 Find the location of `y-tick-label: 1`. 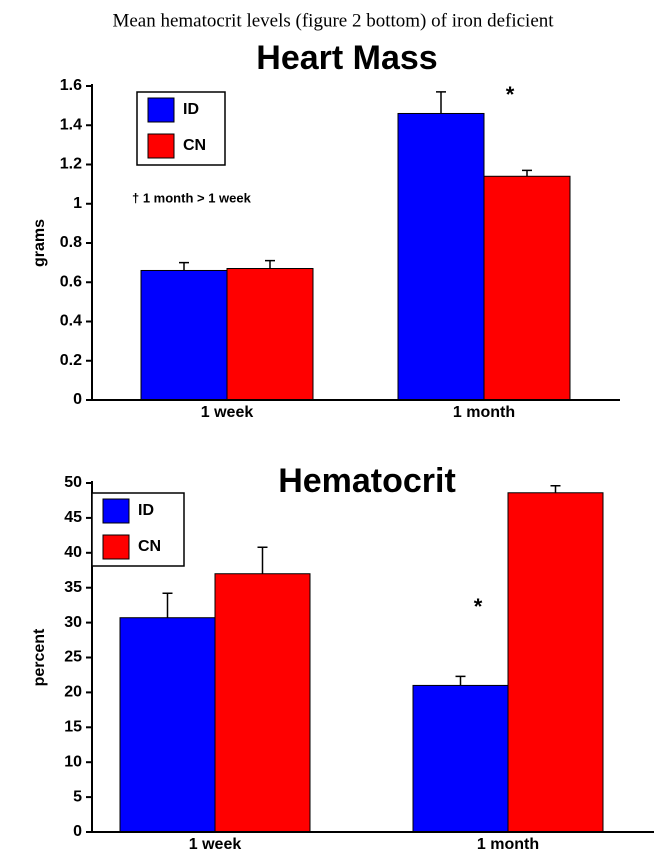

y-tick-label: 1 is located at coordinates (77, 203).